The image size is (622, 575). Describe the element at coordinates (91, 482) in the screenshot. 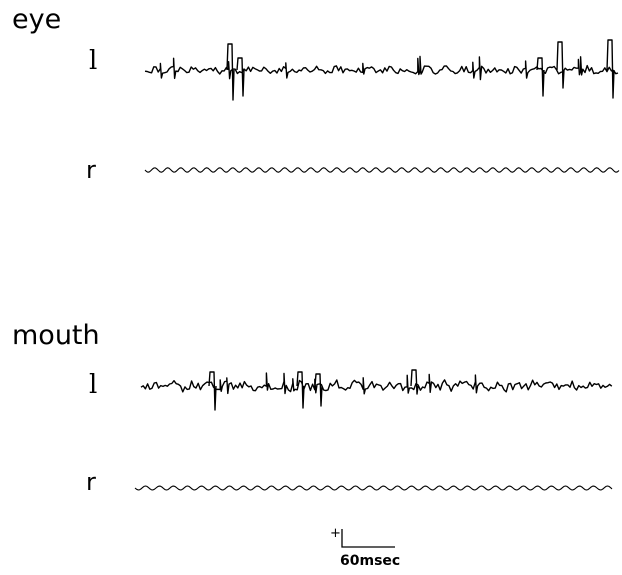

I see `mouth-right-label: r` at that location.